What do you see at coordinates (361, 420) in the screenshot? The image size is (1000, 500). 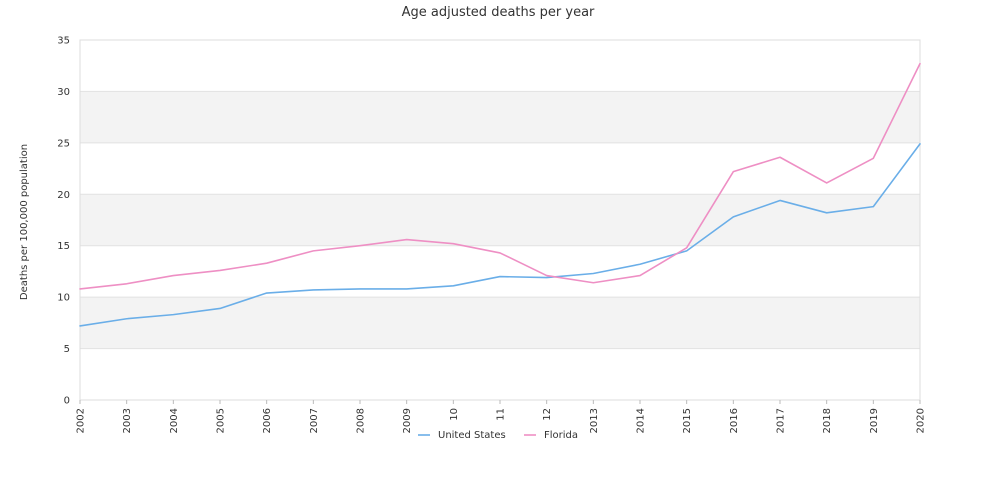 I see `x-tick-label: 2008` at bounding box center [361, 420].